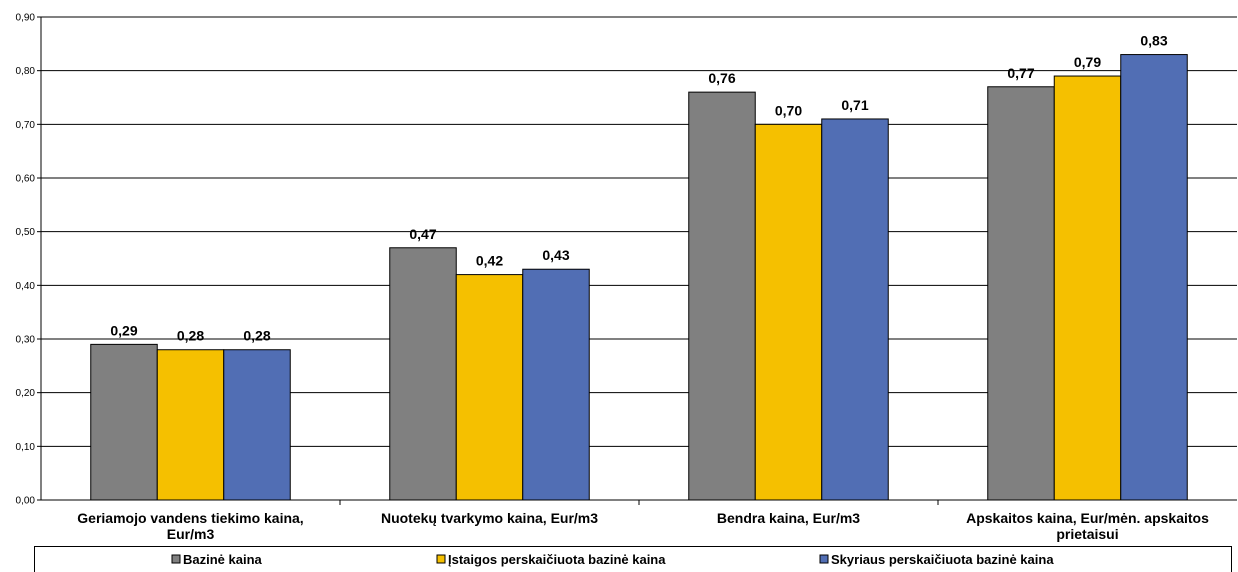 This screenshot has height=572, width=1238. I want to click on legend-label: Įstaigos perskaičiuota bazinė kaina, so click(557, 559).